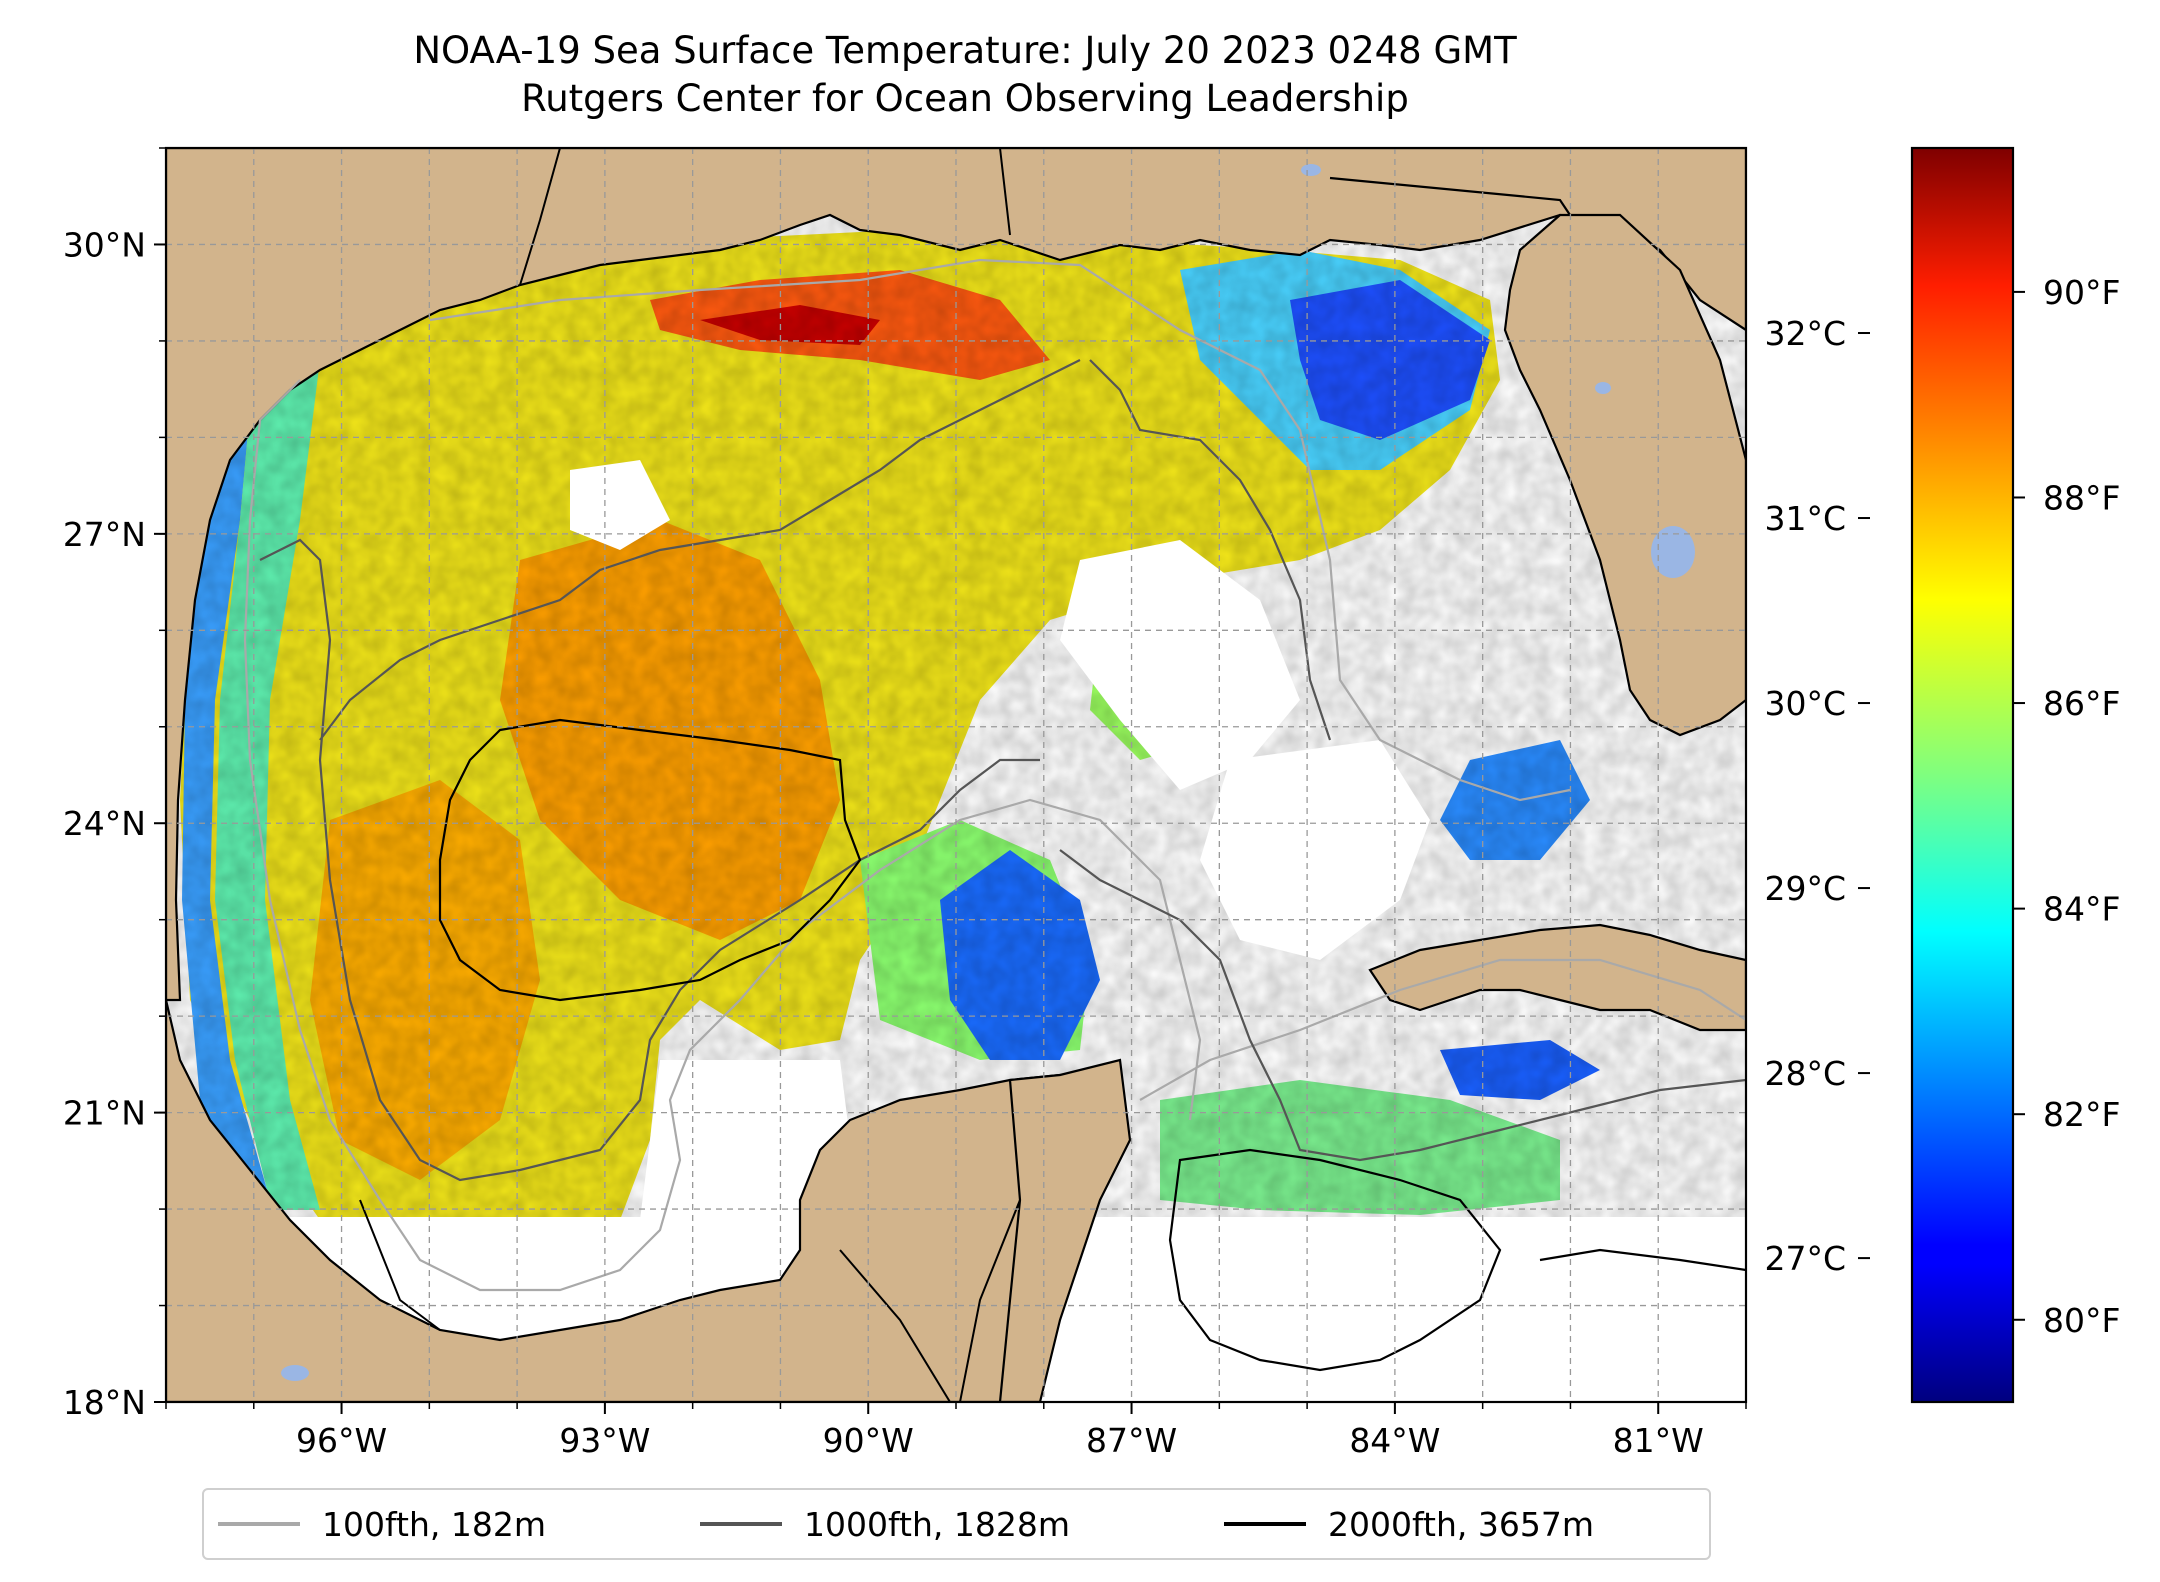 This screenshot has width=2160, height=1582. What do you see at coordinates (104, 1113) in the screenshot?
I see `lat-tick-label: 21°N` at bounding box center [104, 1113].